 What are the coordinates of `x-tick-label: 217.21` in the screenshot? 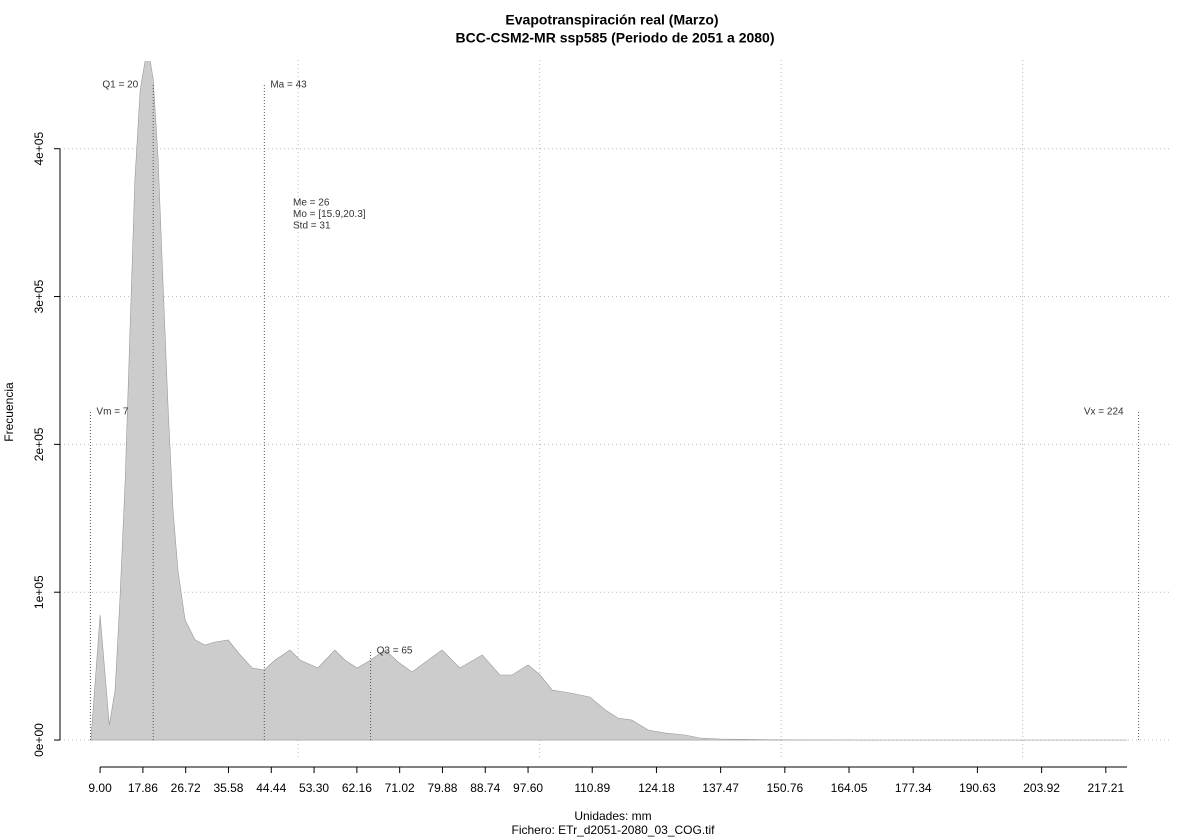 It's located at (1105, 788).